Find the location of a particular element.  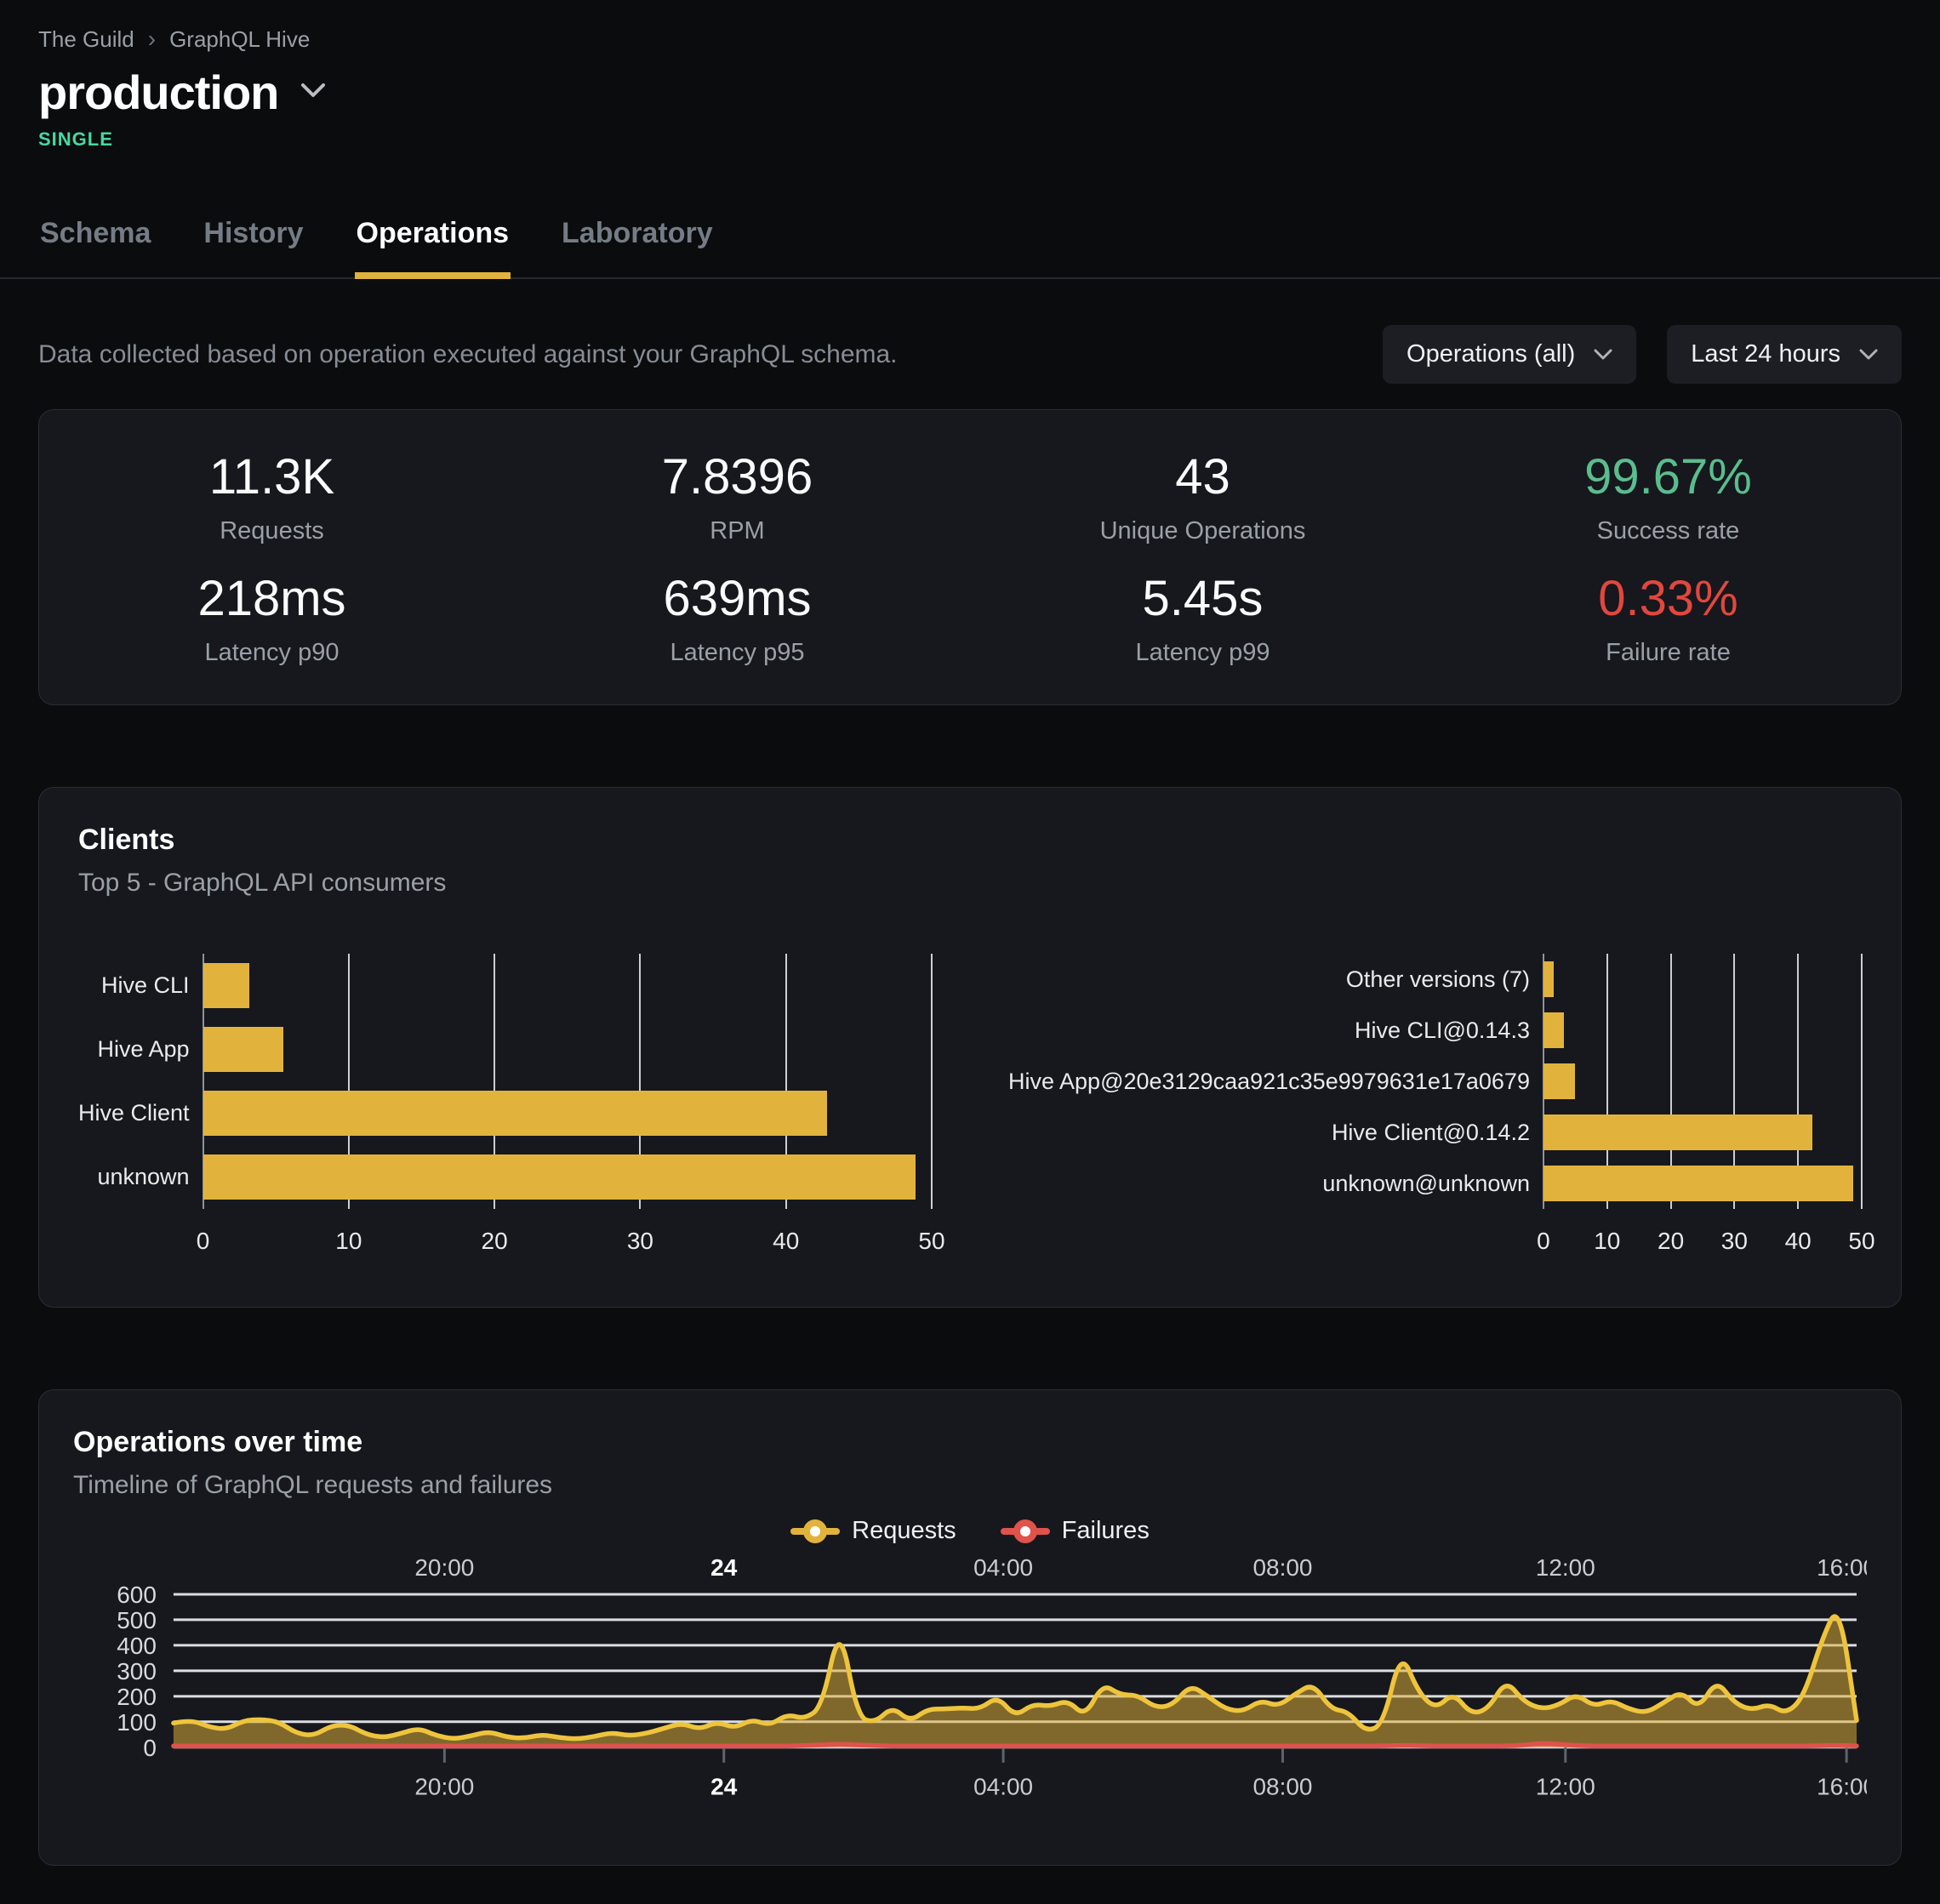

bar-category-label: unknown is located at coordinates (143, 1176).